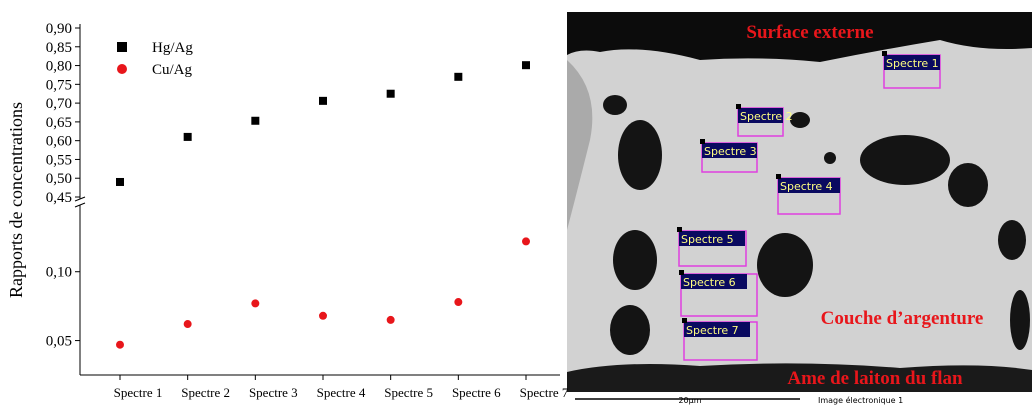 Image resolution: width=1032 pixels, height=405 pixels. Describe the element at coordinates (341, 392) in the screenshot. I see `x-tick-label: Spectre 4` at that location.